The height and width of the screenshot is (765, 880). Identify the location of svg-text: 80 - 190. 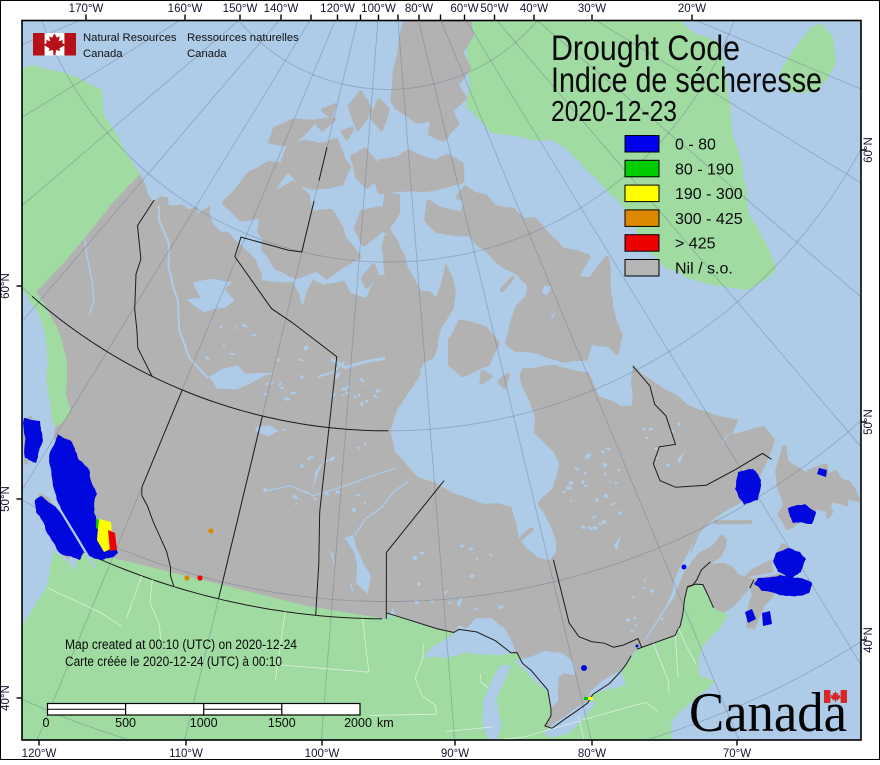
(704, 169).